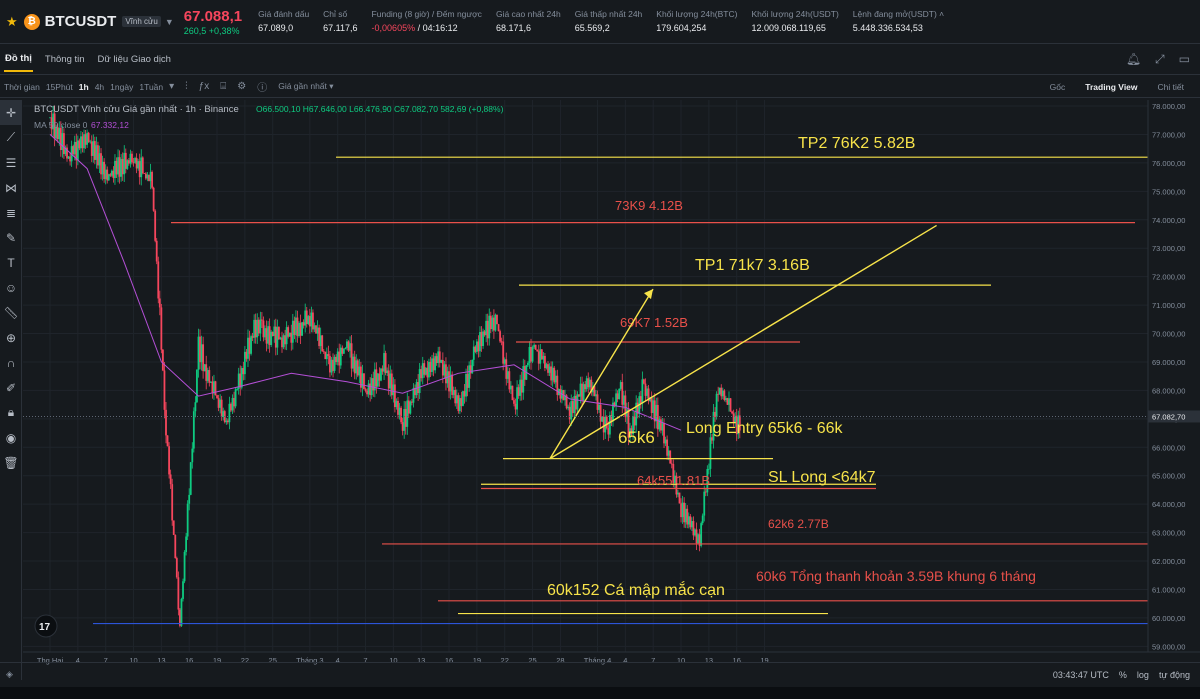  I want to click on indicators-icon: ƒx, so click(204, 86).